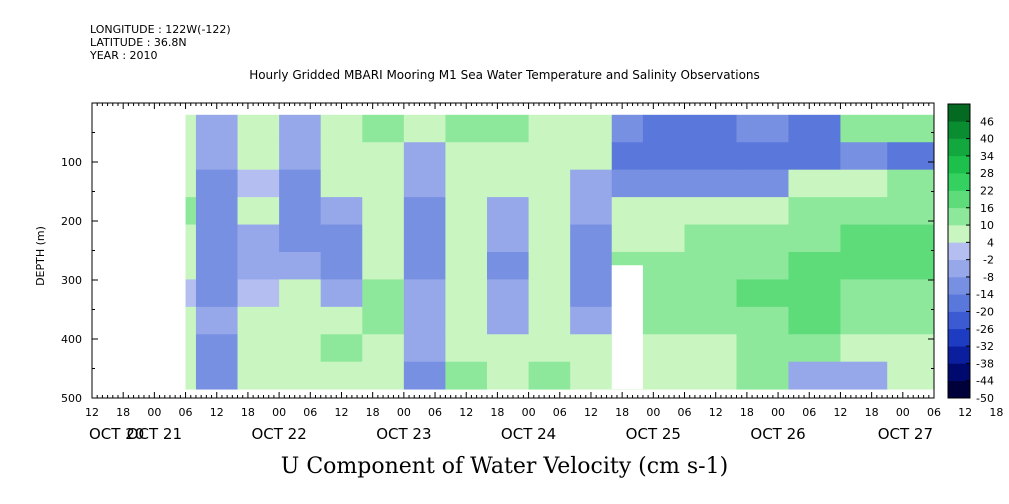  Describe the element at coordinates (124, 55) in the screenshot. I see `year-label: YEAR : 2010` at that location.